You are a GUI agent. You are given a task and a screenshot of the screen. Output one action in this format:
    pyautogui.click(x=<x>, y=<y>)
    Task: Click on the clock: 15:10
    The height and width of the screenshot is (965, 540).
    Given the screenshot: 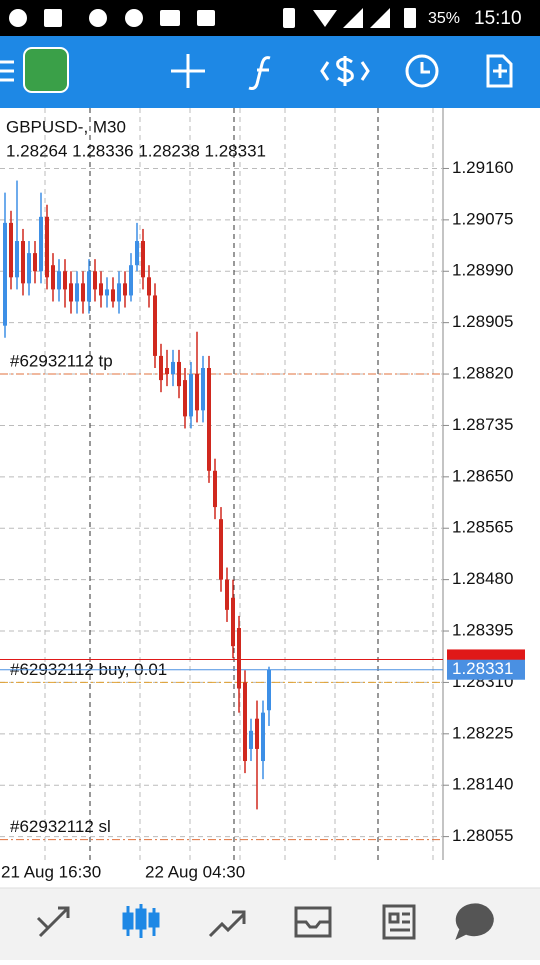 What is the action you would take?
    pyautogui.click(x=498, y=18)
    